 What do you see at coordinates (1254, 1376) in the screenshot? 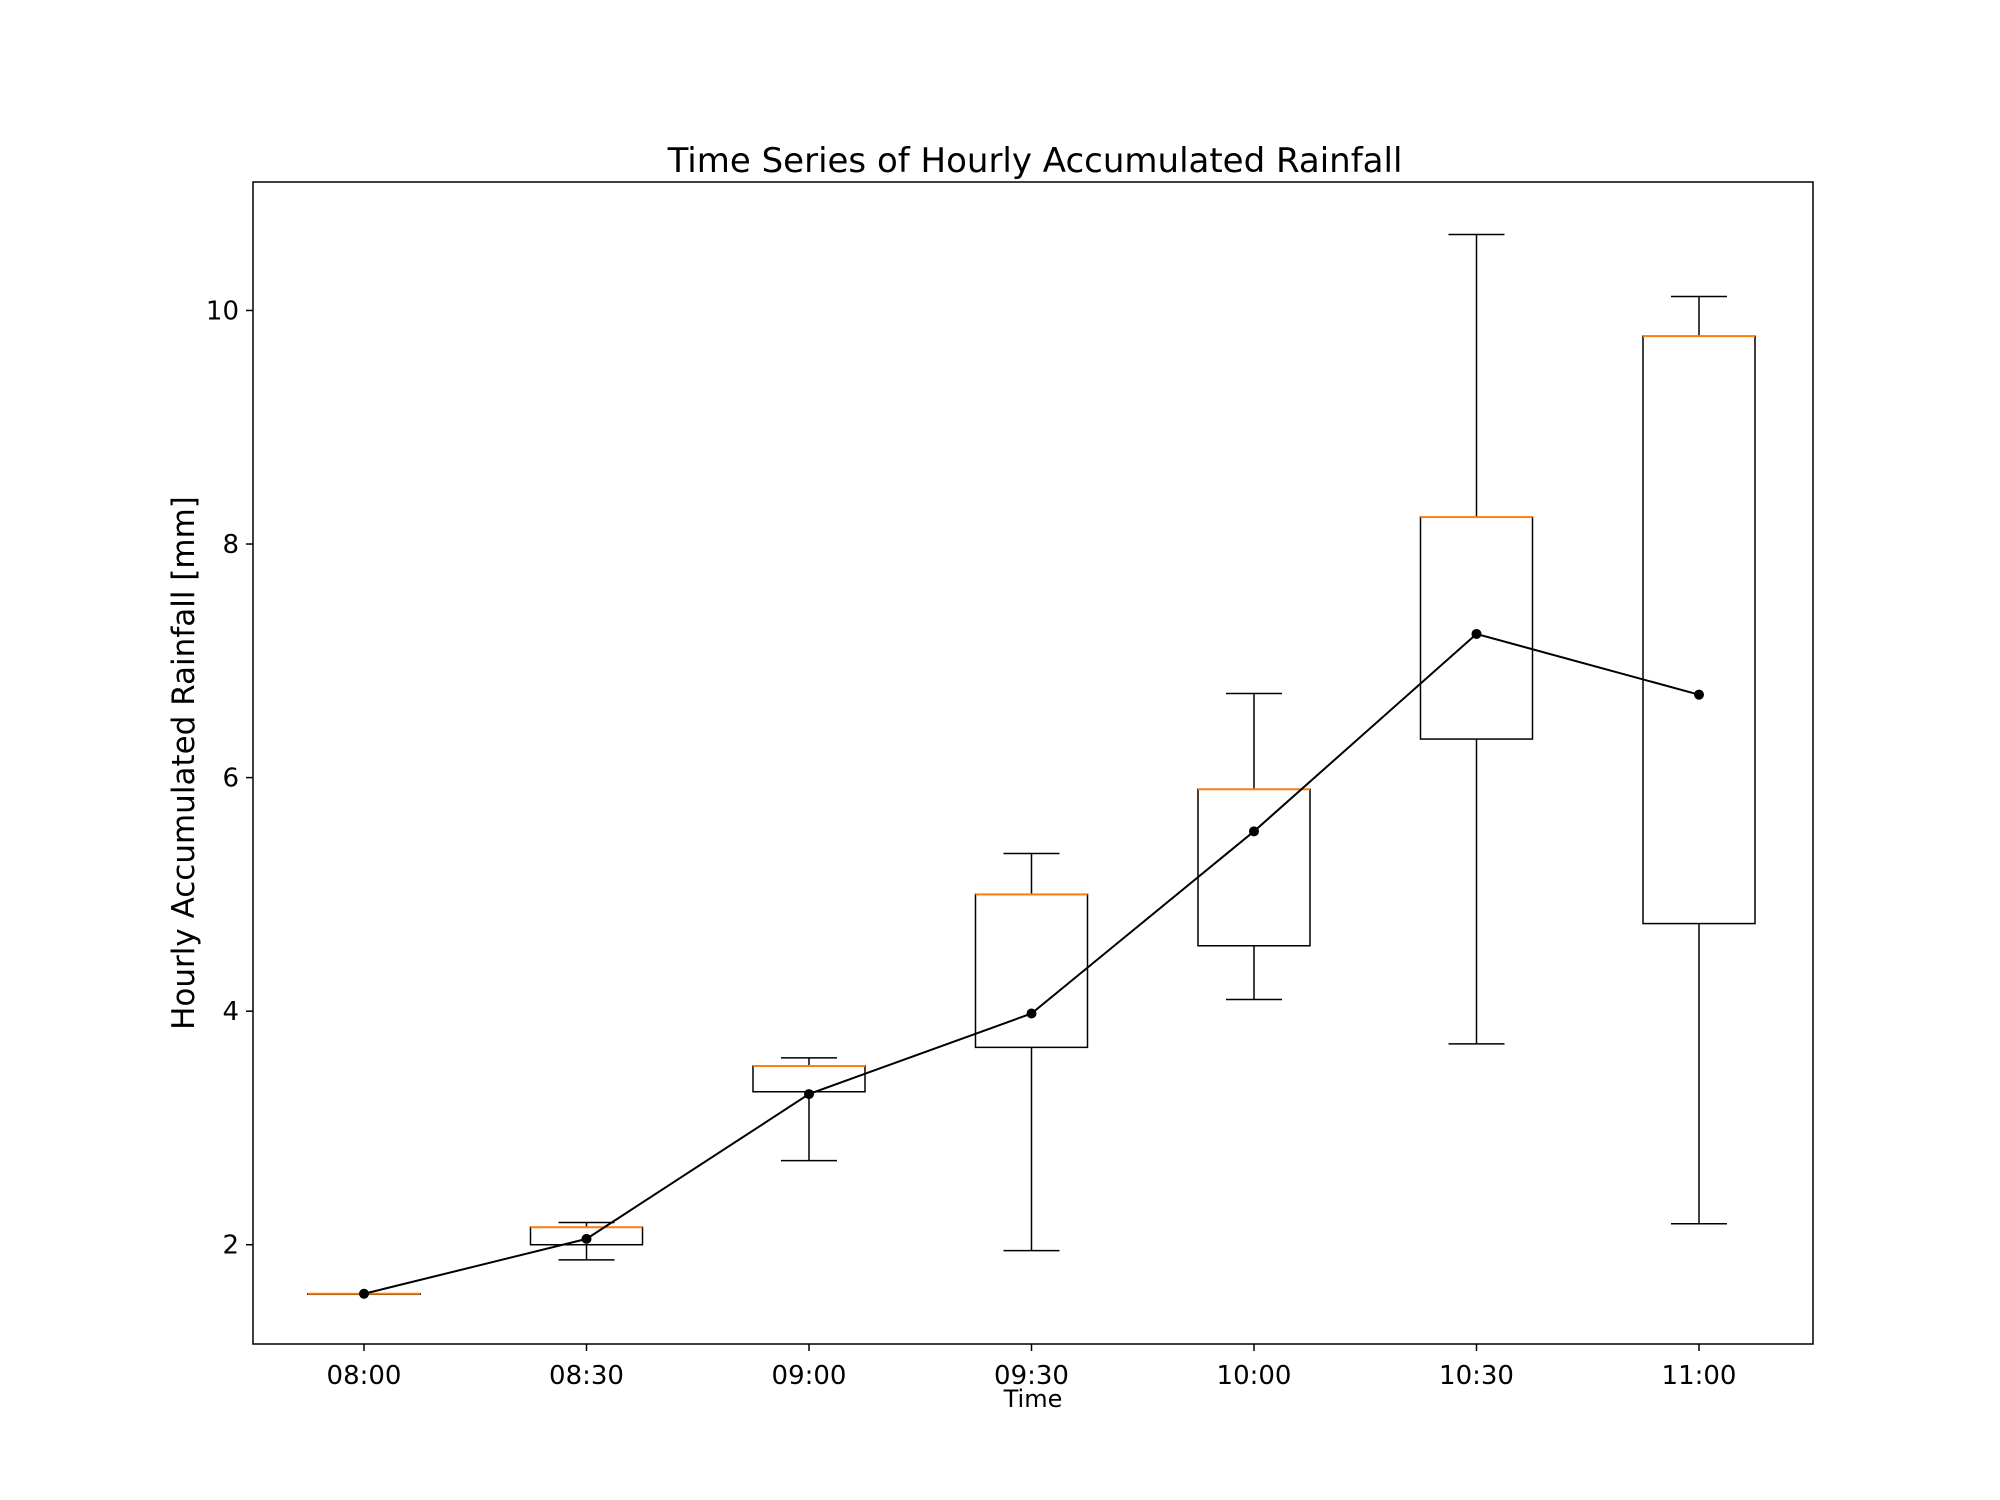
I see `x-tick-label: 10:00` at bounding box center [1254, 1376].